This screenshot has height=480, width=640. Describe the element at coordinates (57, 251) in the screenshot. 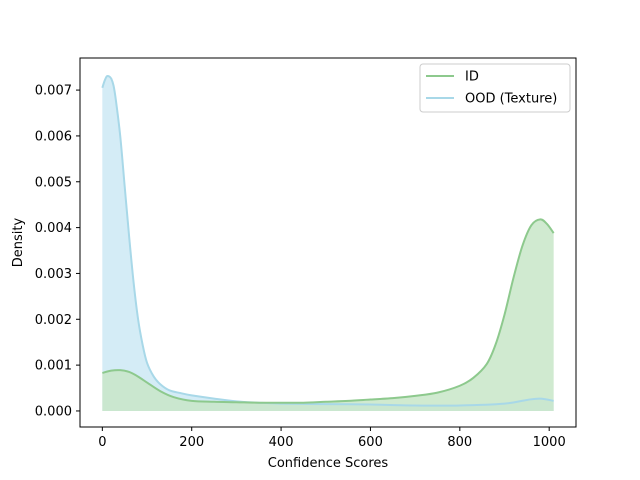

I see `y-axis: 0.000 0.001 0.002 0.003 0.004 0.005 0.006 0.007` at that location.